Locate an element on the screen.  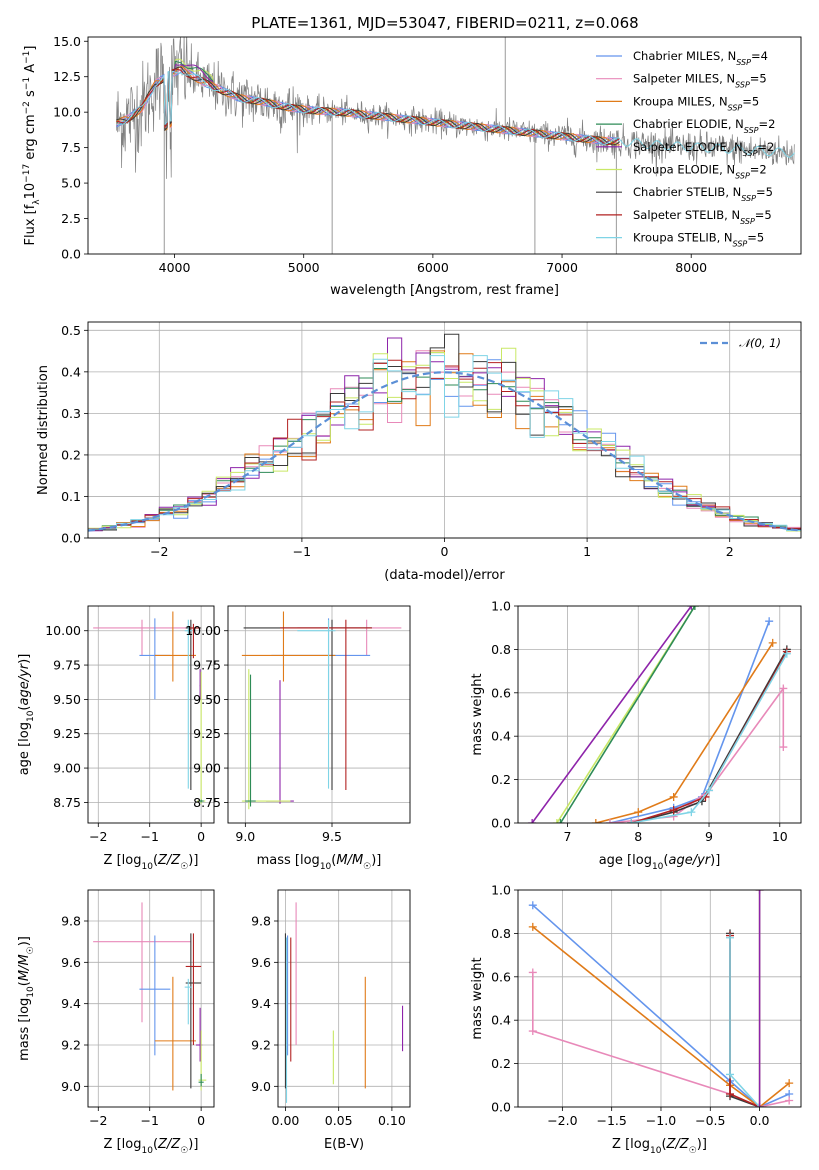
legend-entry: Salpeter ELODIE, NSSP=2 is located at coordinates (703, 149).